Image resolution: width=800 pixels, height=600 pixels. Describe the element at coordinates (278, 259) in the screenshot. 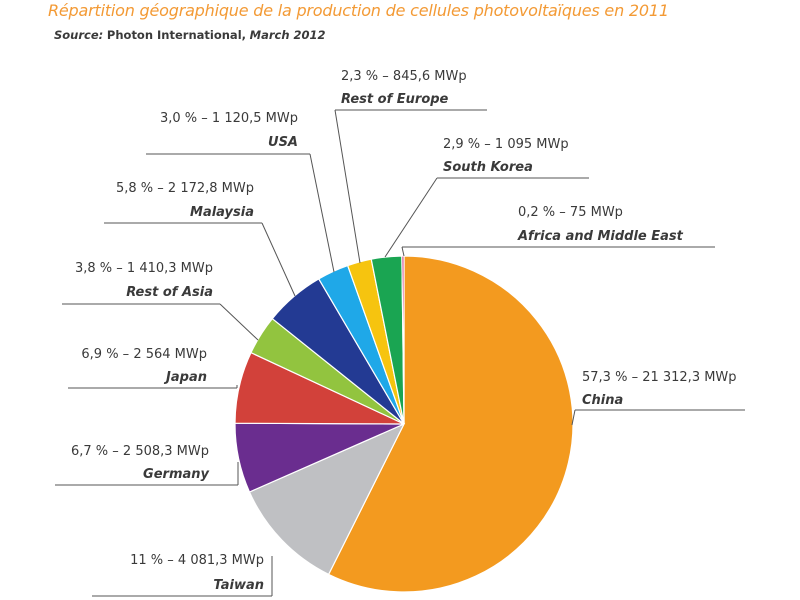

I see `leader-line-malaysia` at that location.